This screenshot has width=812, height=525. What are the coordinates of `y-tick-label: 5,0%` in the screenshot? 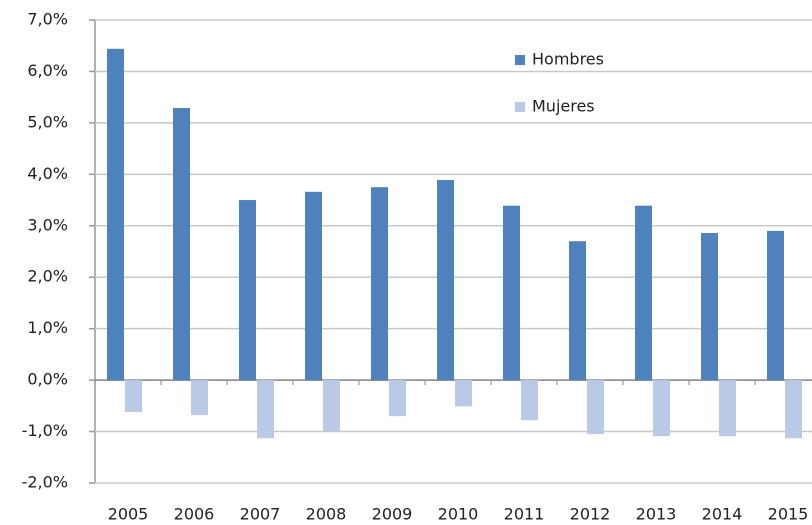 It's located at (47, 121).